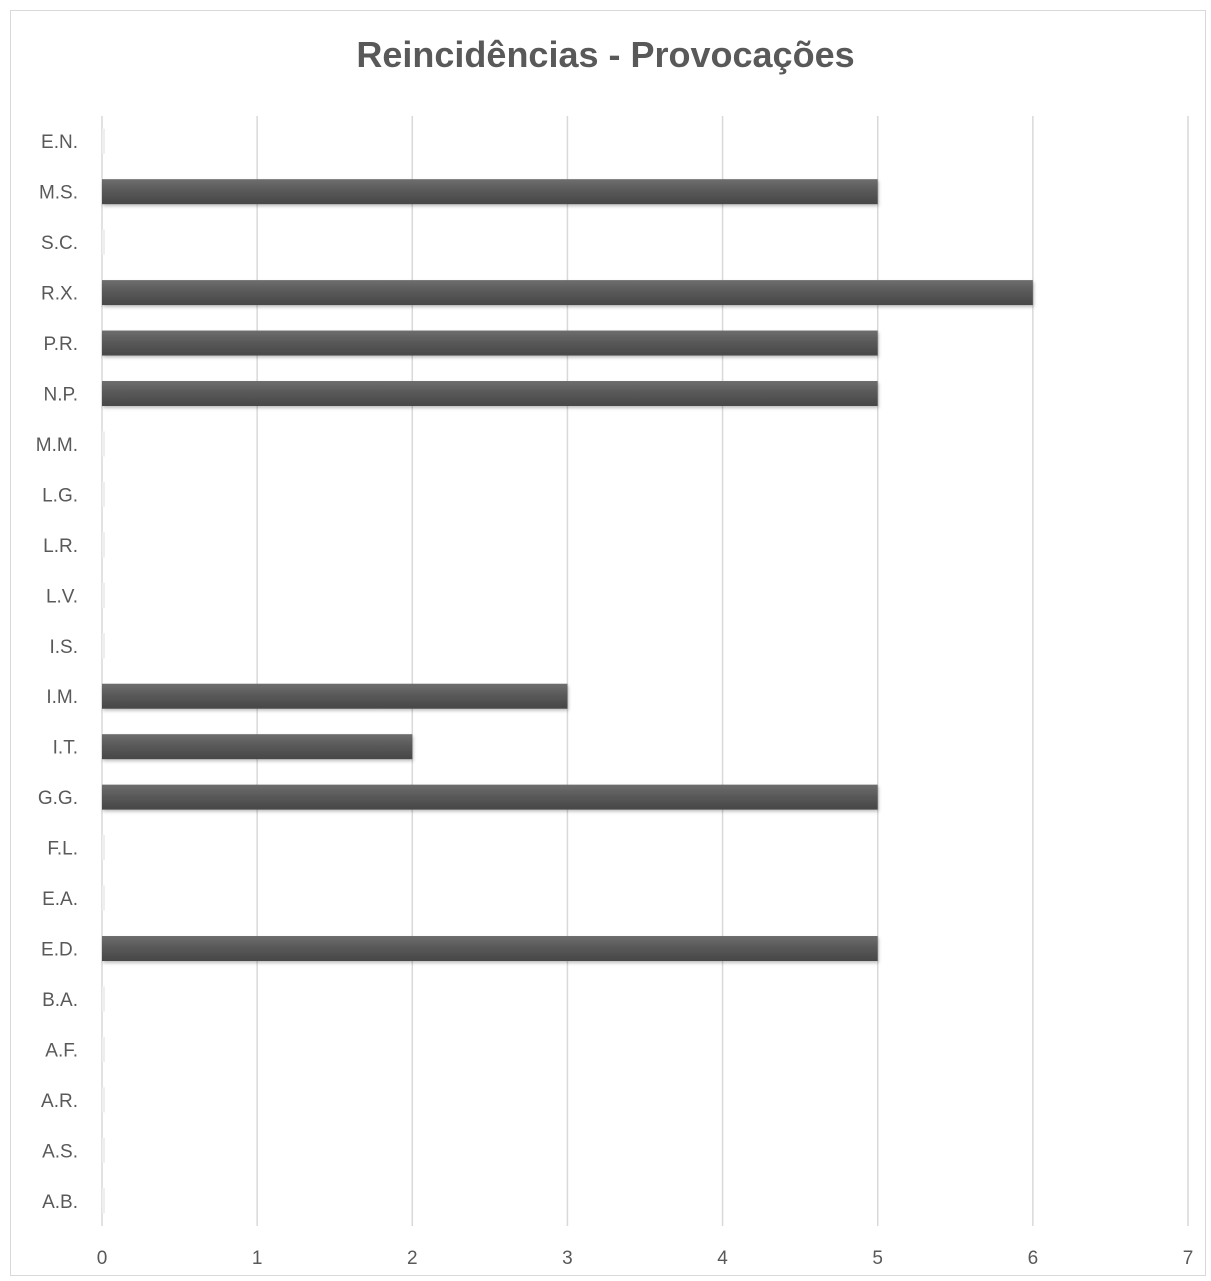  I want to click on y-tick-label: L.R., so click(60, 546).